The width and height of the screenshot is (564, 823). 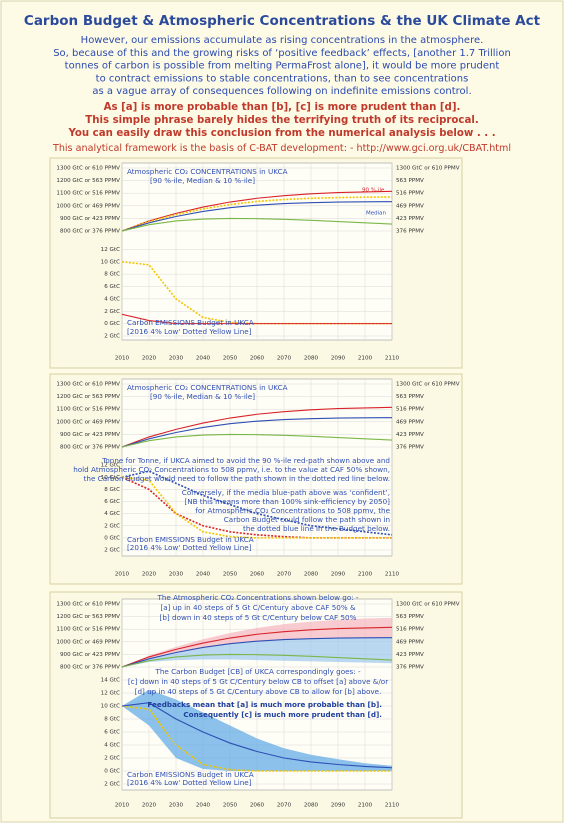 What do you see at coordinates (88, 181) in the screenshot?
I see `y-tick-label: 1200 GtC or 563 PPMV` at bounding box center [88, 181].